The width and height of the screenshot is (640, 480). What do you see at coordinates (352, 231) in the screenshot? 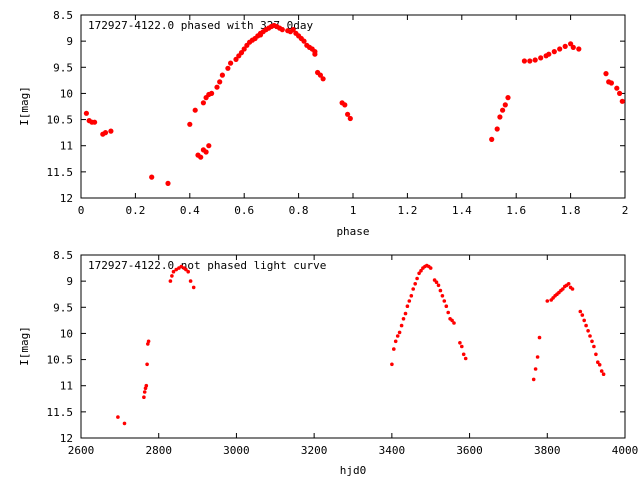
I see `x-axis-label: phase` at bounding box center [352, 231].